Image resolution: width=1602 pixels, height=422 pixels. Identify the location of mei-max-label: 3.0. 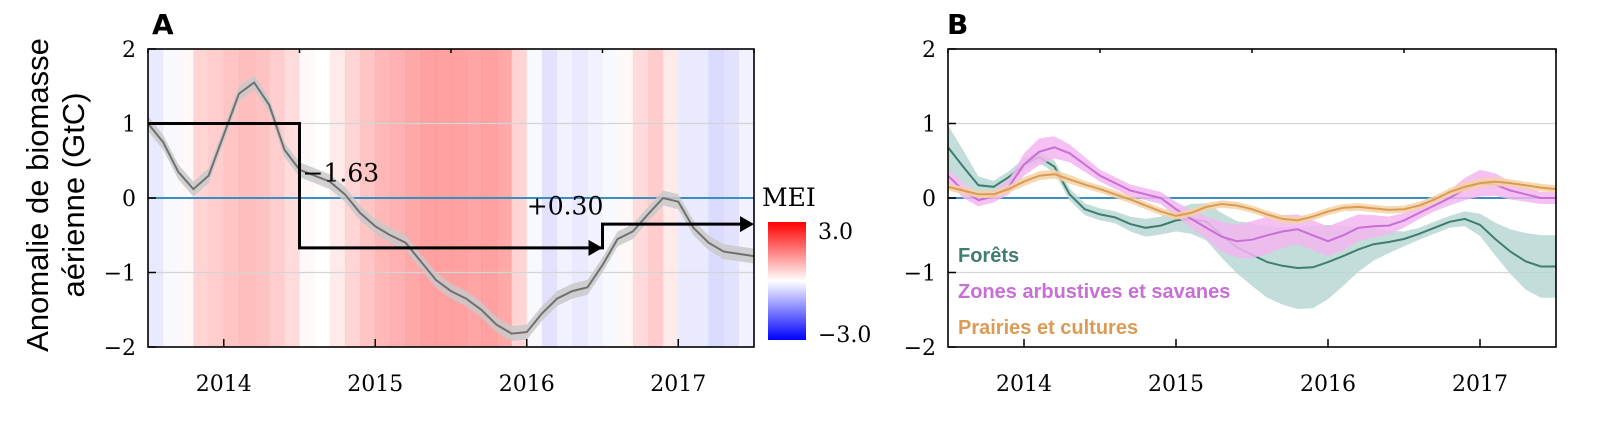
(835, 232).